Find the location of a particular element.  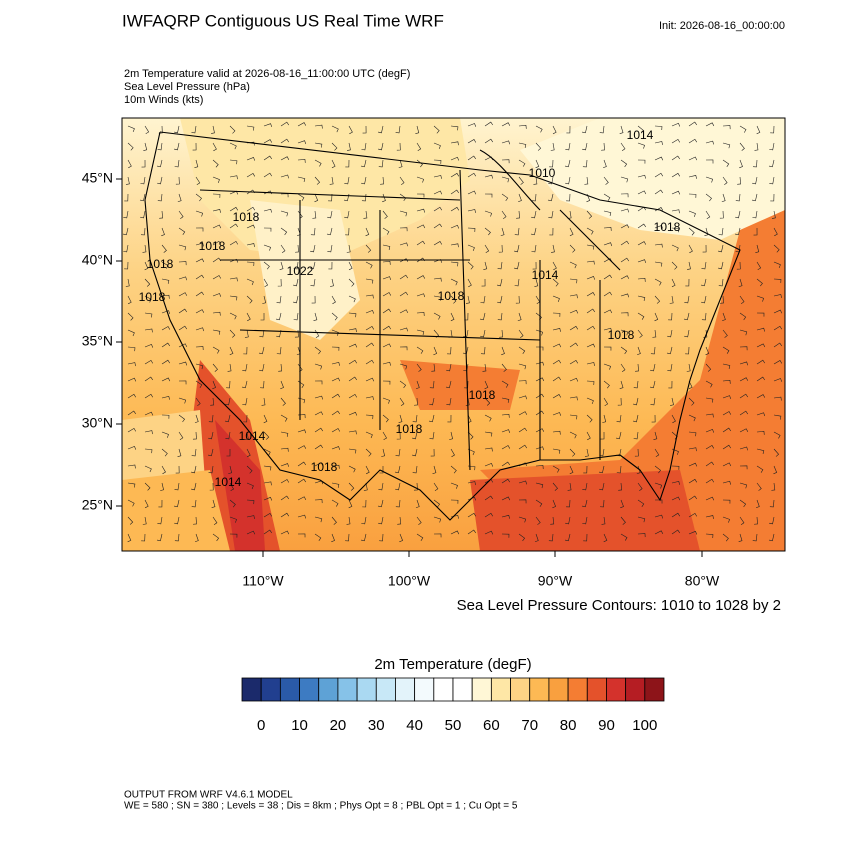

colorbar: 0 10 20 30 40 50 60 70 80 90 100 is located at coordinates (453, 705).